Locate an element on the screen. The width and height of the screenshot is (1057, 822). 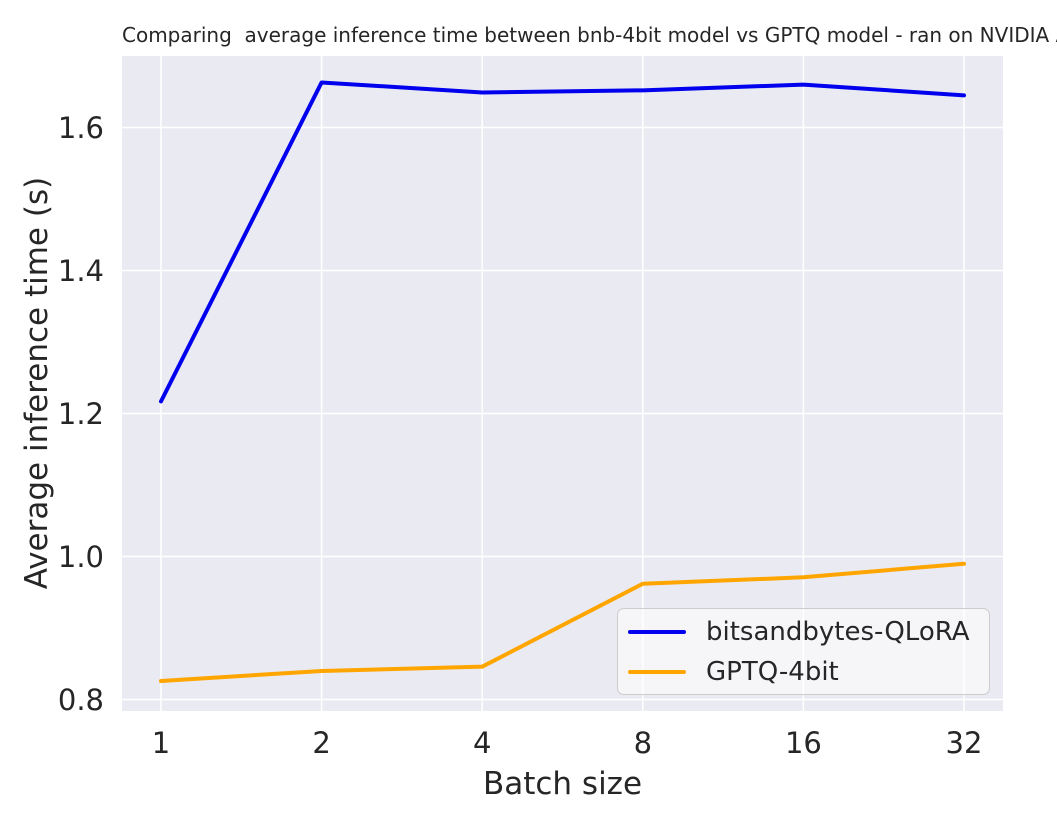
x-tick-label: 1 is located at coordinates (161, 743).